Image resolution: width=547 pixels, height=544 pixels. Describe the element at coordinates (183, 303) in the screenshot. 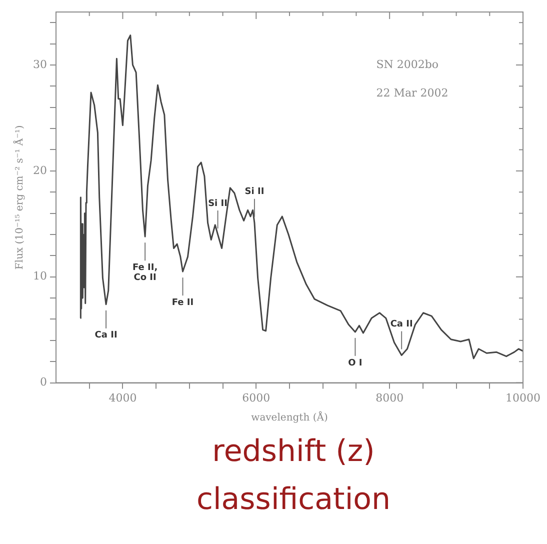

I see `annotation: Fe II` at that location.